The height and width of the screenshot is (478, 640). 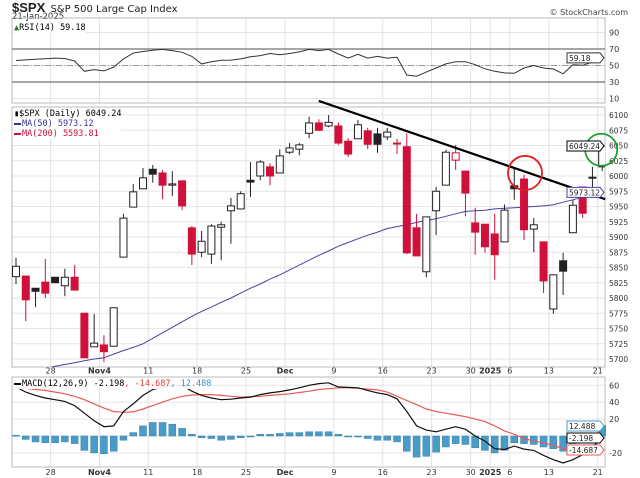 I want to click on price-tick-label: 5825, so click(x=618, y=283).